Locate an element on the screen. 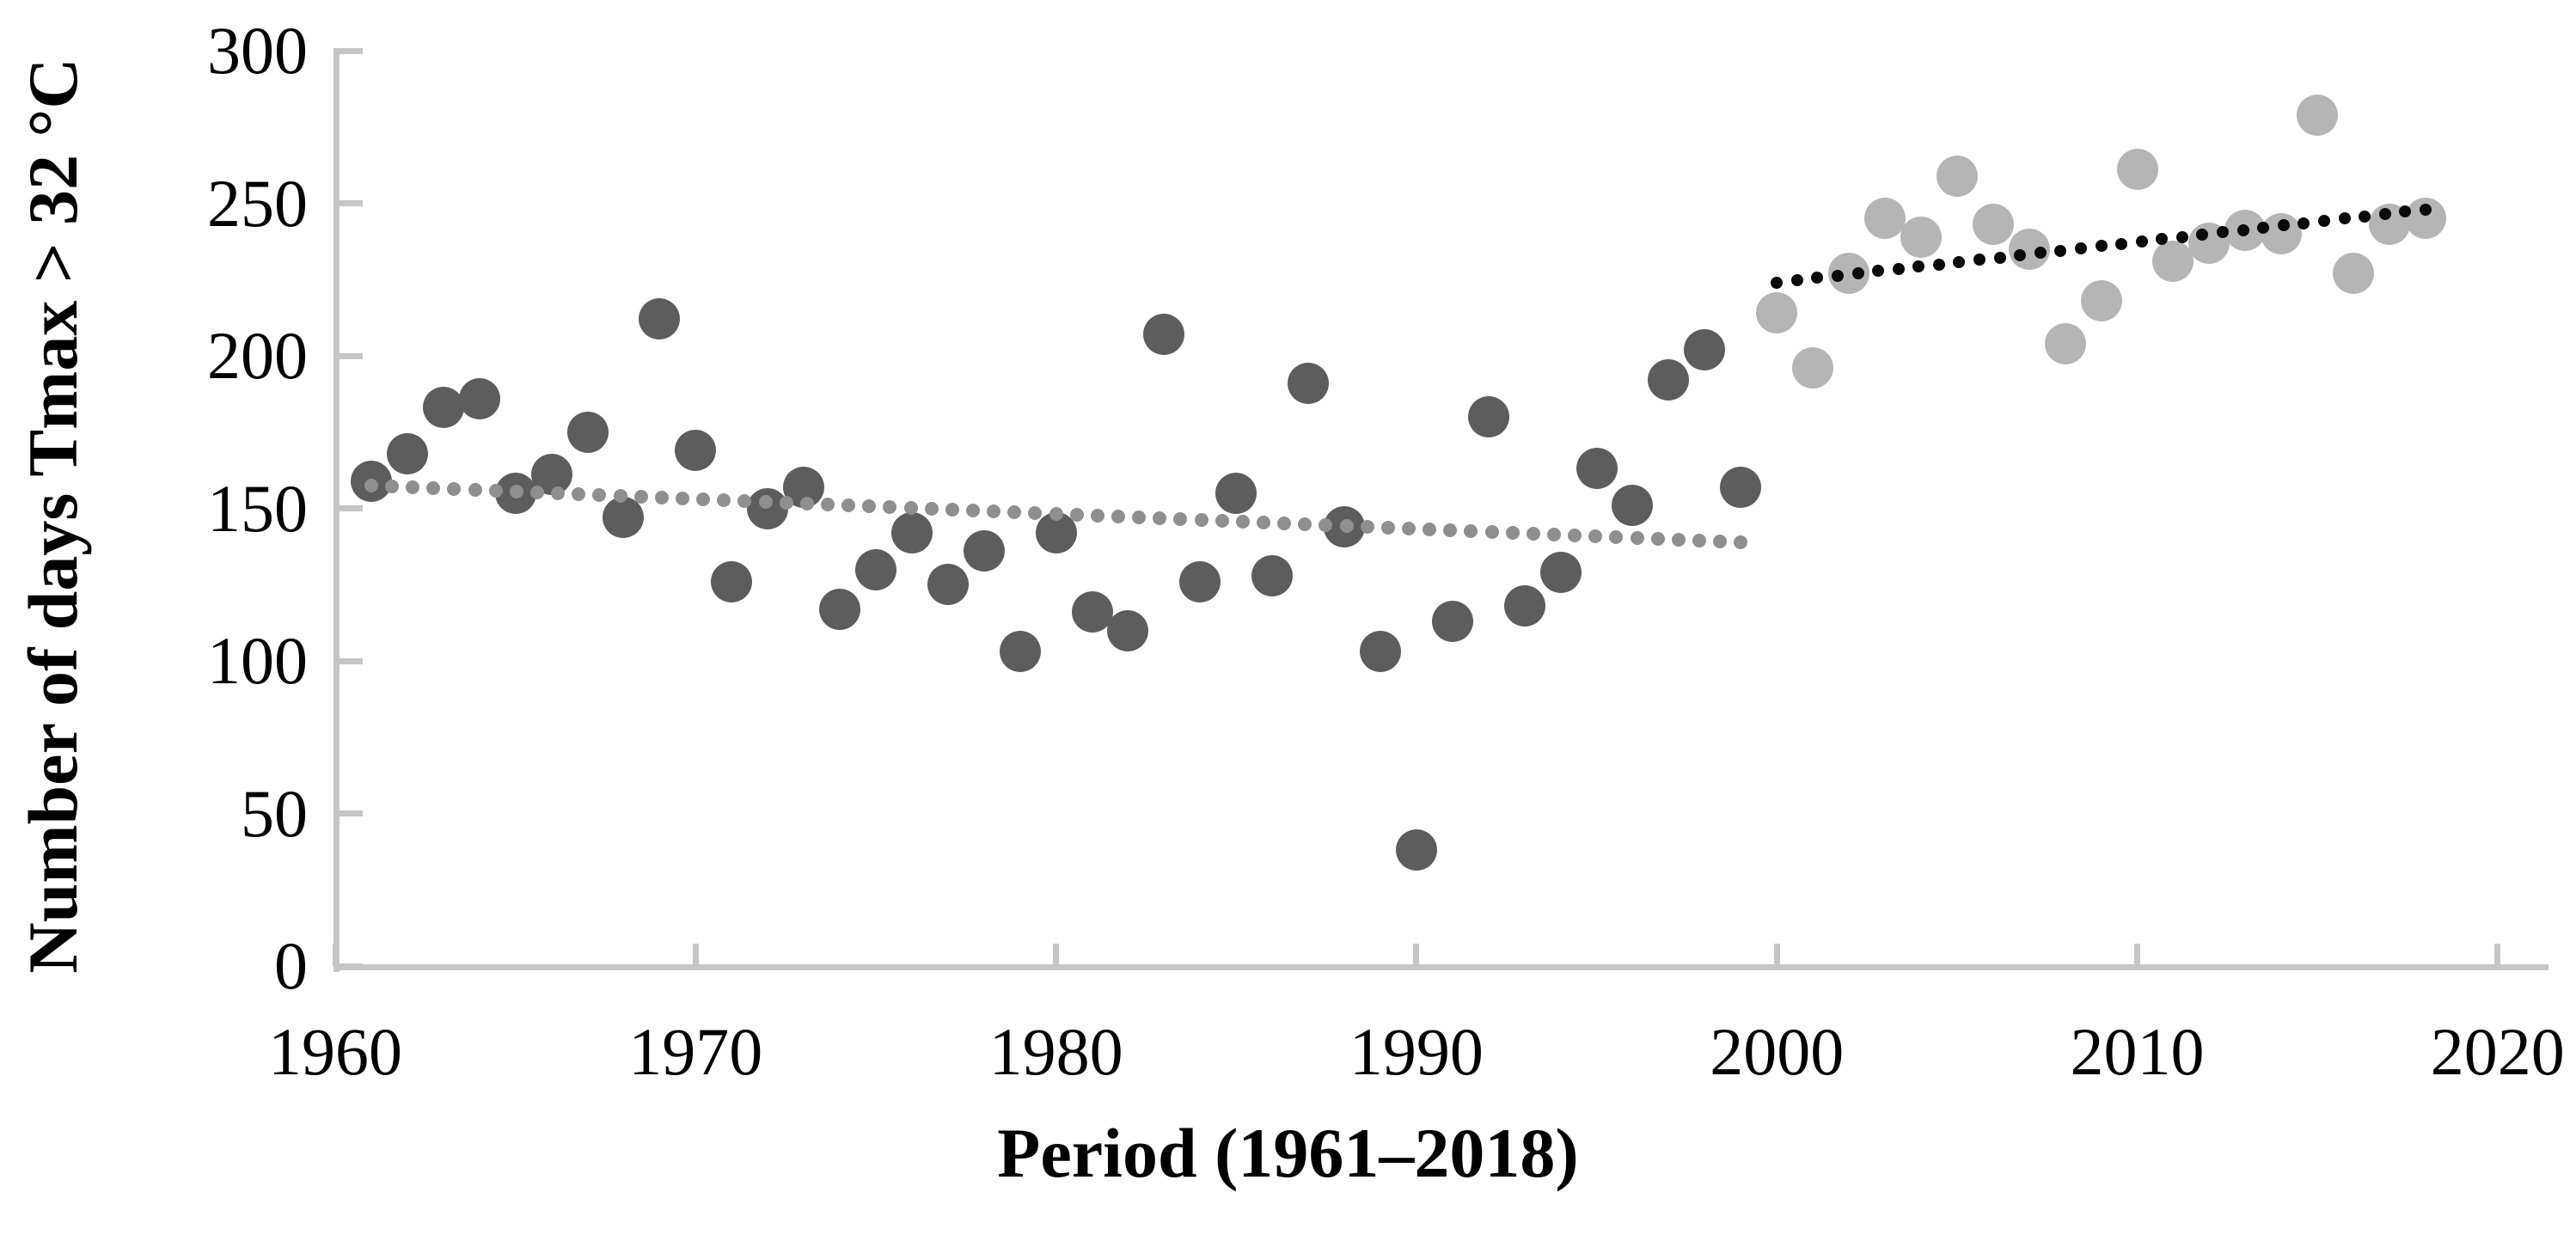  data-point-2004 is located at coordinates (1921, 237).